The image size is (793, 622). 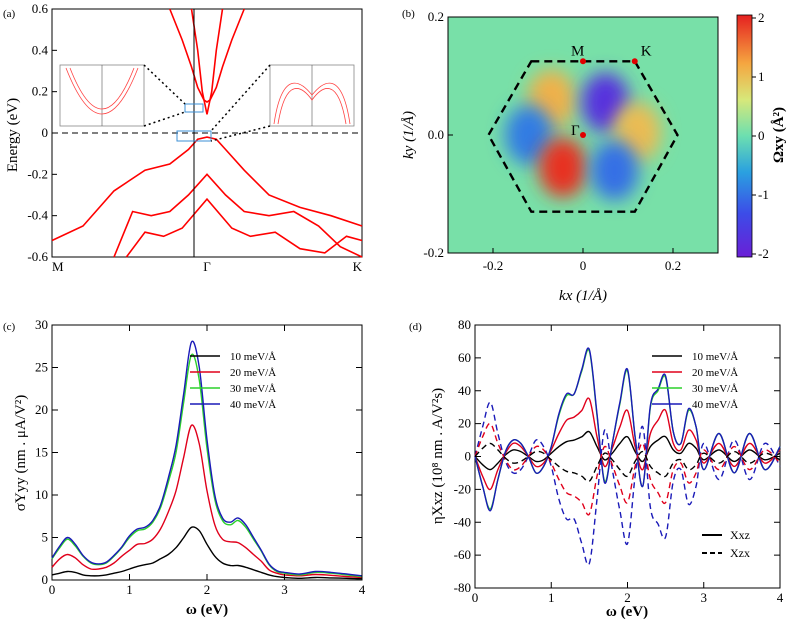 What do you see at coordinates (763, 194) in the screenshot?
I see `cbar-tick-label-3: -1` at bounding box center [763, 194].